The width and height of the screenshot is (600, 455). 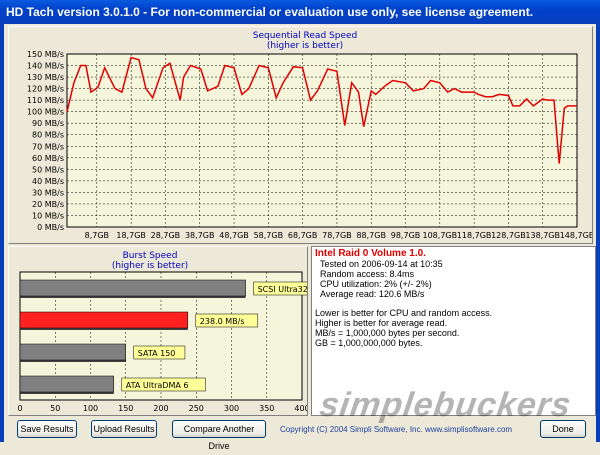 What do you see at coordinates (45, 100) in the screenshot?
I see `read-y-tick-label: 110 MB/s` at bounding box center [45, 100].